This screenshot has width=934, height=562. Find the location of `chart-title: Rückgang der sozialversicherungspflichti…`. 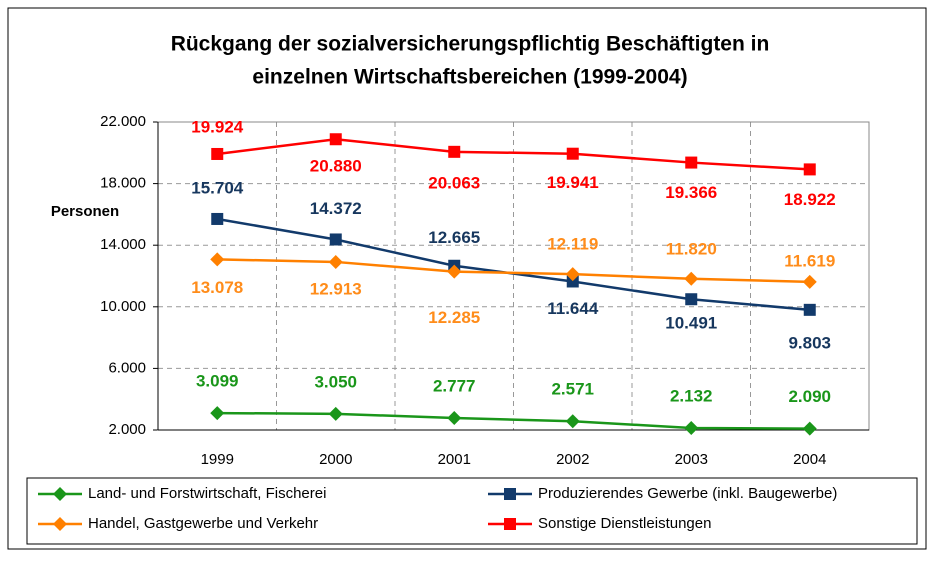

chart-title: Rückgang der sozialversicherungspflichti… is located at coordinates (470, 44).